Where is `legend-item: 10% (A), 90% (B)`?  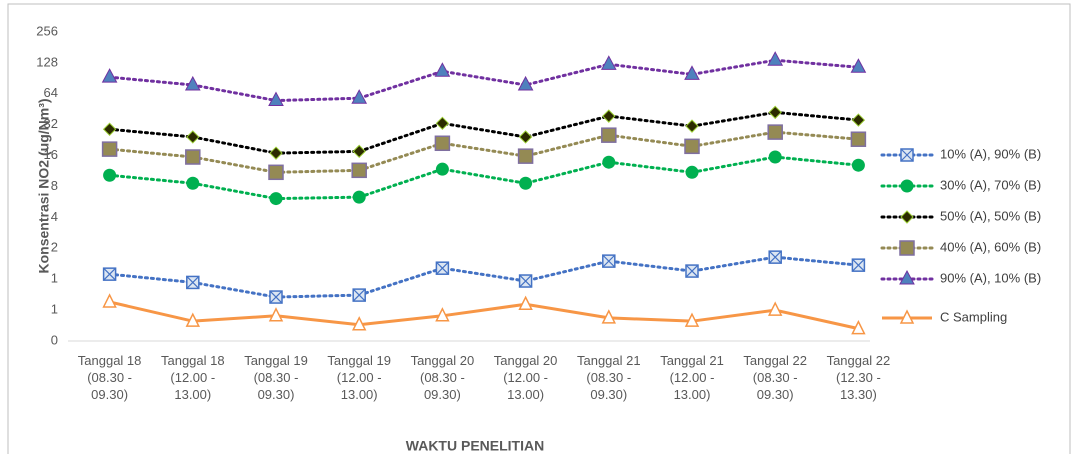 legend-item: 10% (A), 90% (B) is located at coordinates (960, 154).